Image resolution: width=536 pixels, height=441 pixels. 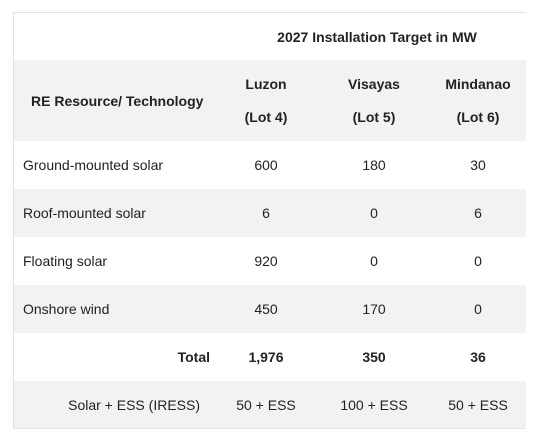 What do you see at coordinates (266, 83) in the screenshot?
I see `luzon-region-name: Luzon` at bounding box center [266, 83].